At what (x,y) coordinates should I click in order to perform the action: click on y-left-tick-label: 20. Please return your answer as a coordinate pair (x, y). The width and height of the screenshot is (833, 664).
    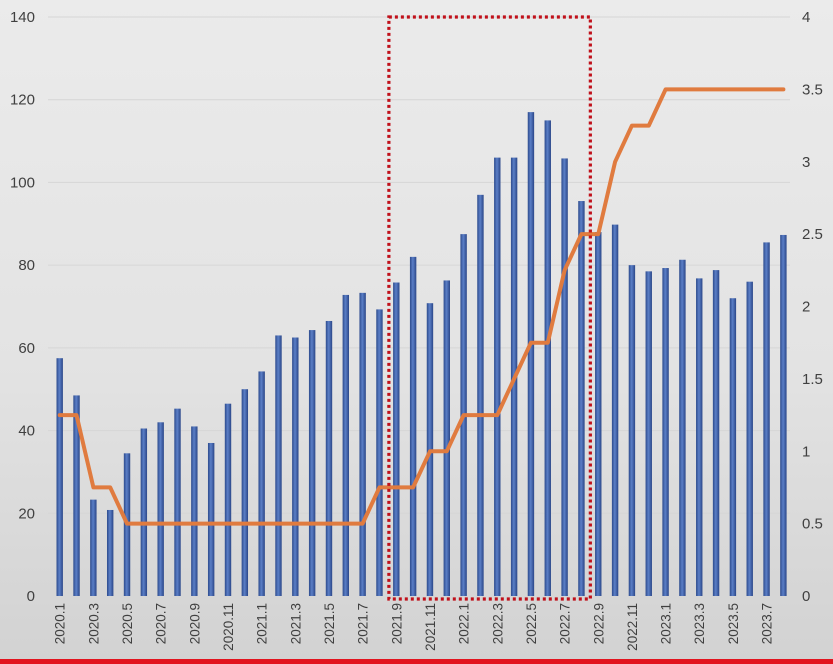
    Looking at the image, I should click on (26, 513).